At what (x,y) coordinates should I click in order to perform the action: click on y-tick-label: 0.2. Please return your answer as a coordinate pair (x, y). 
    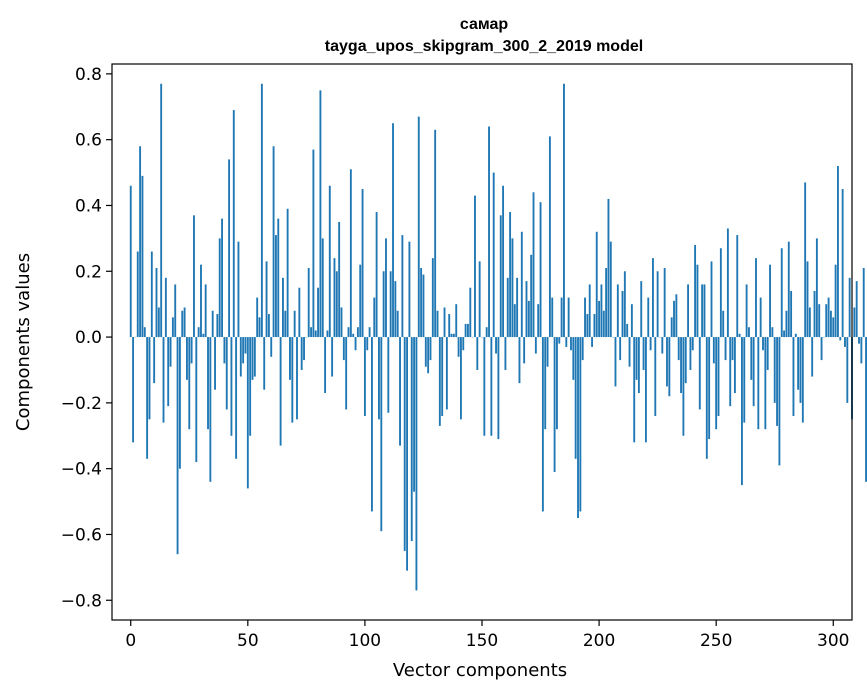
    Looking at the image, I should click on (88, 272).